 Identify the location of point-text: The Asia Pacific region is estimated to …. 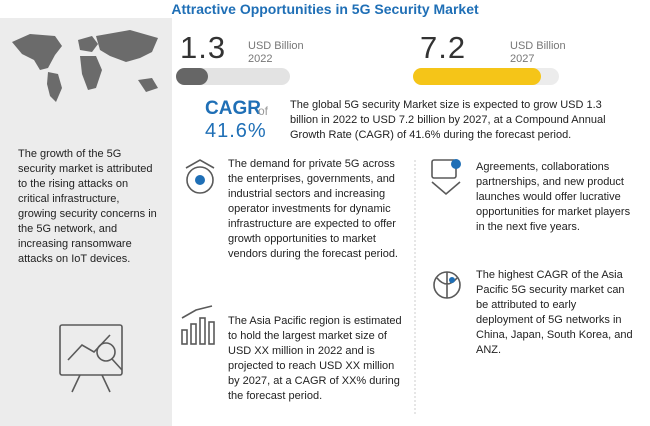
(315, 358).